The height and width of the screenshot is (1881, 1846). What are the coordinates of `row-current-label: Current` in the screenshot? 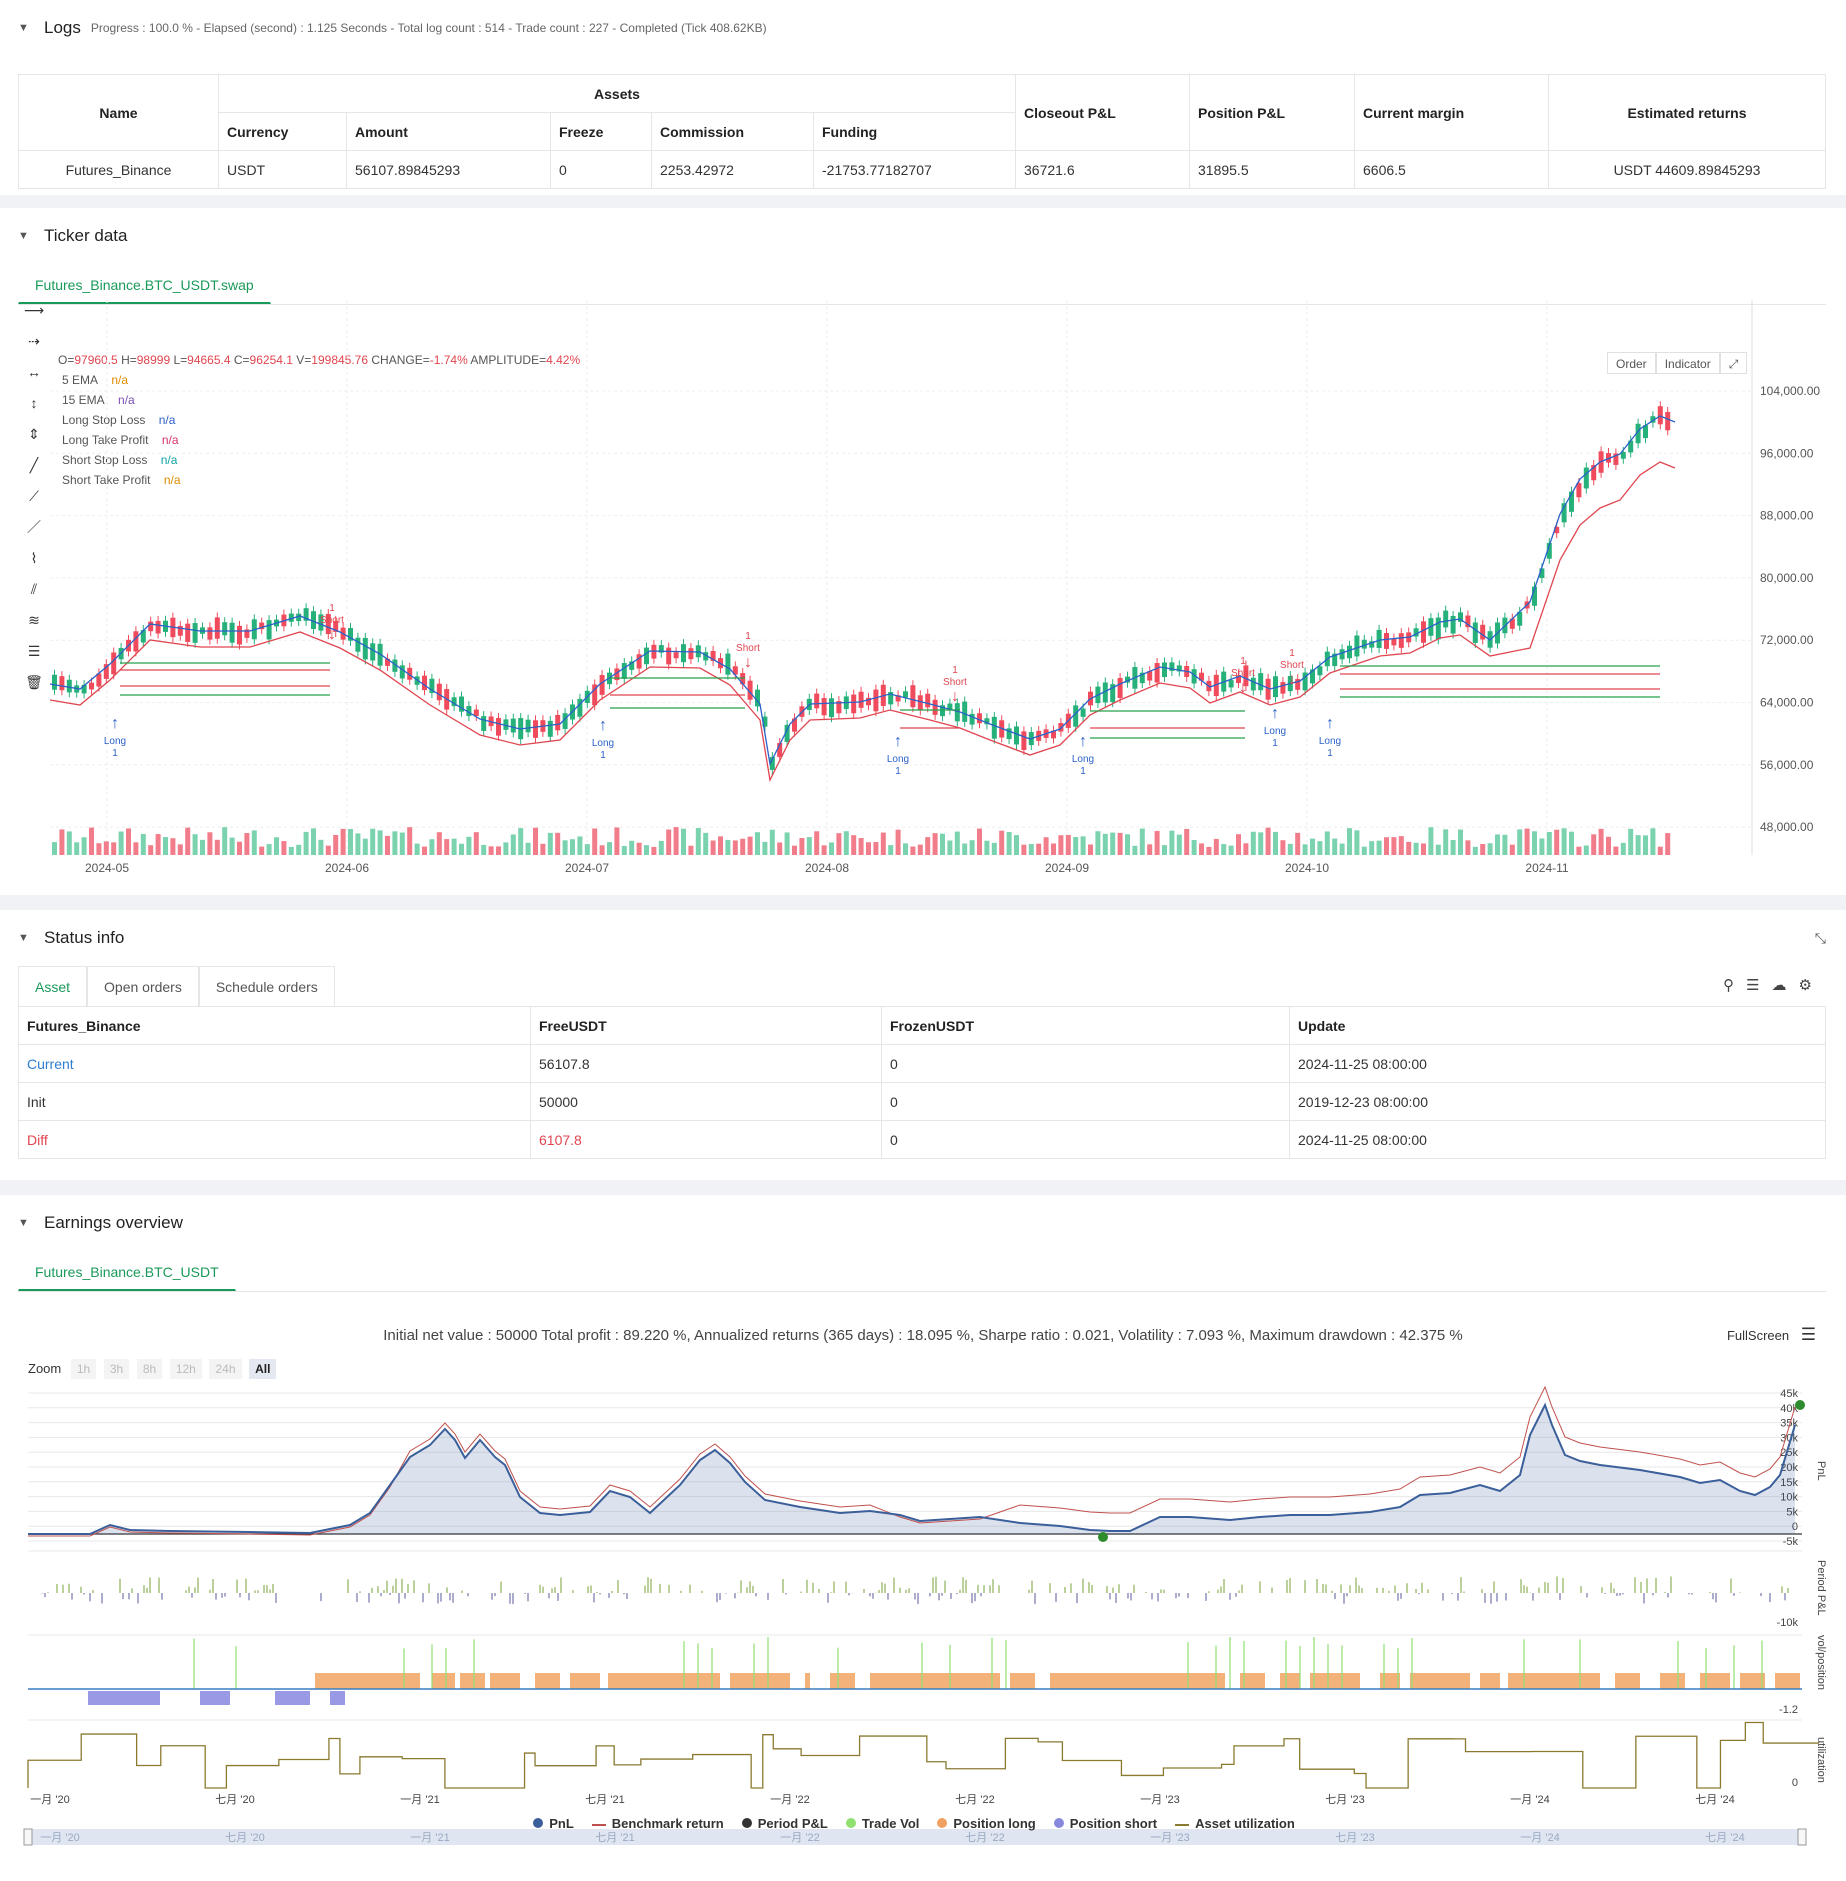 It's located at (274, 1063).